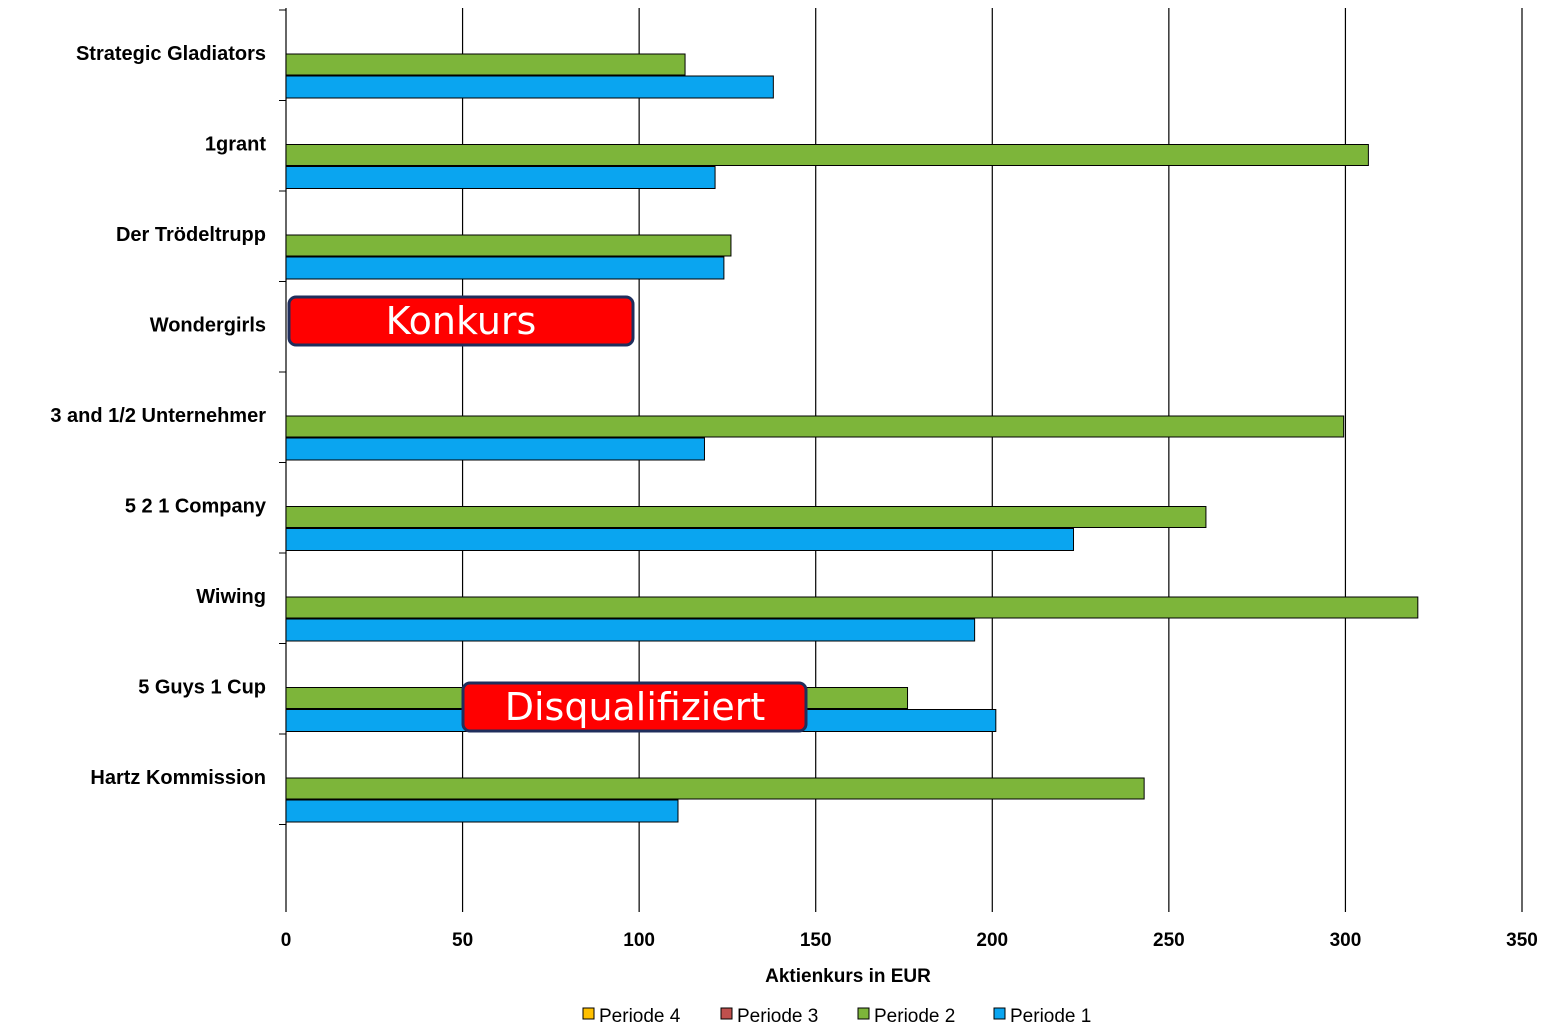 This screenshot has width=1554, height=1027. Describe the element at coordinates (196, 507) in the screenshot. I see `category-label-5-2-1-company: 5 2 1 Company` at that location.